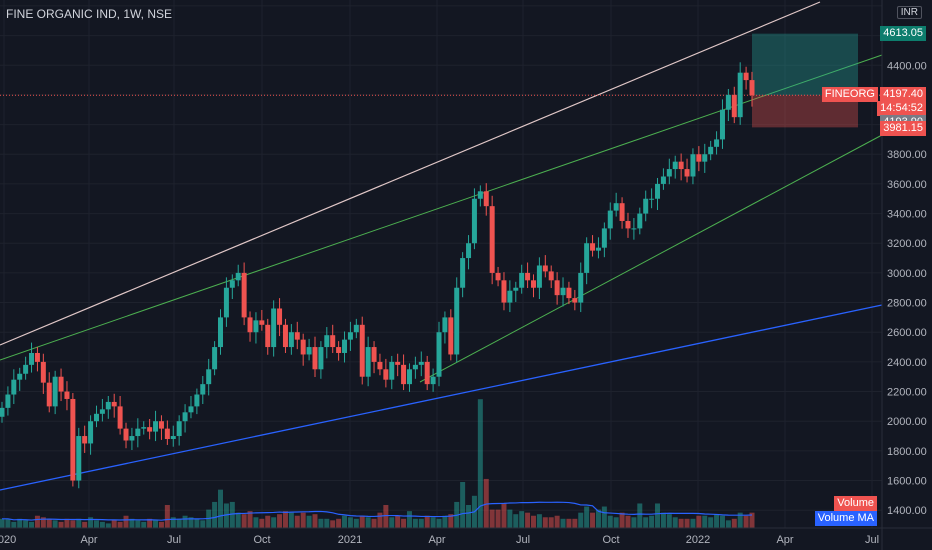  What do you see at coordinates (907, 185) in the screenshot?
I see `price-tick-label: 3600.00` at bounding box center [907, 185].